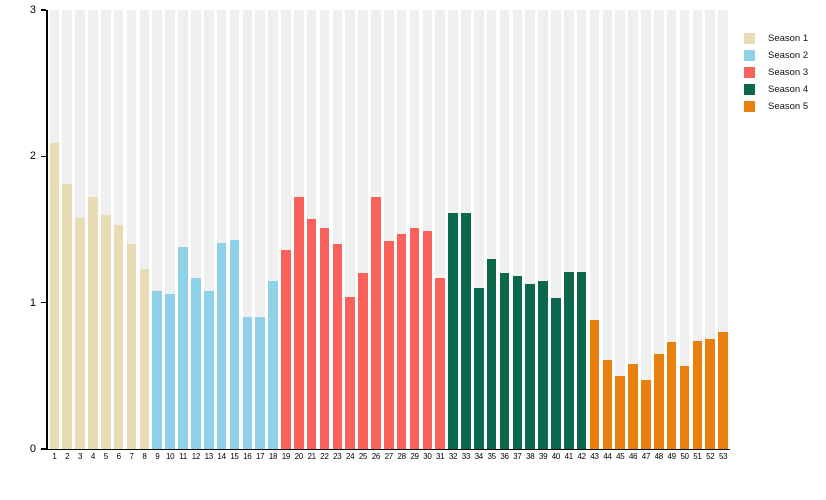 The image size is (826, 500). I want to click on x-axis-label: 48, so click(659, 456).